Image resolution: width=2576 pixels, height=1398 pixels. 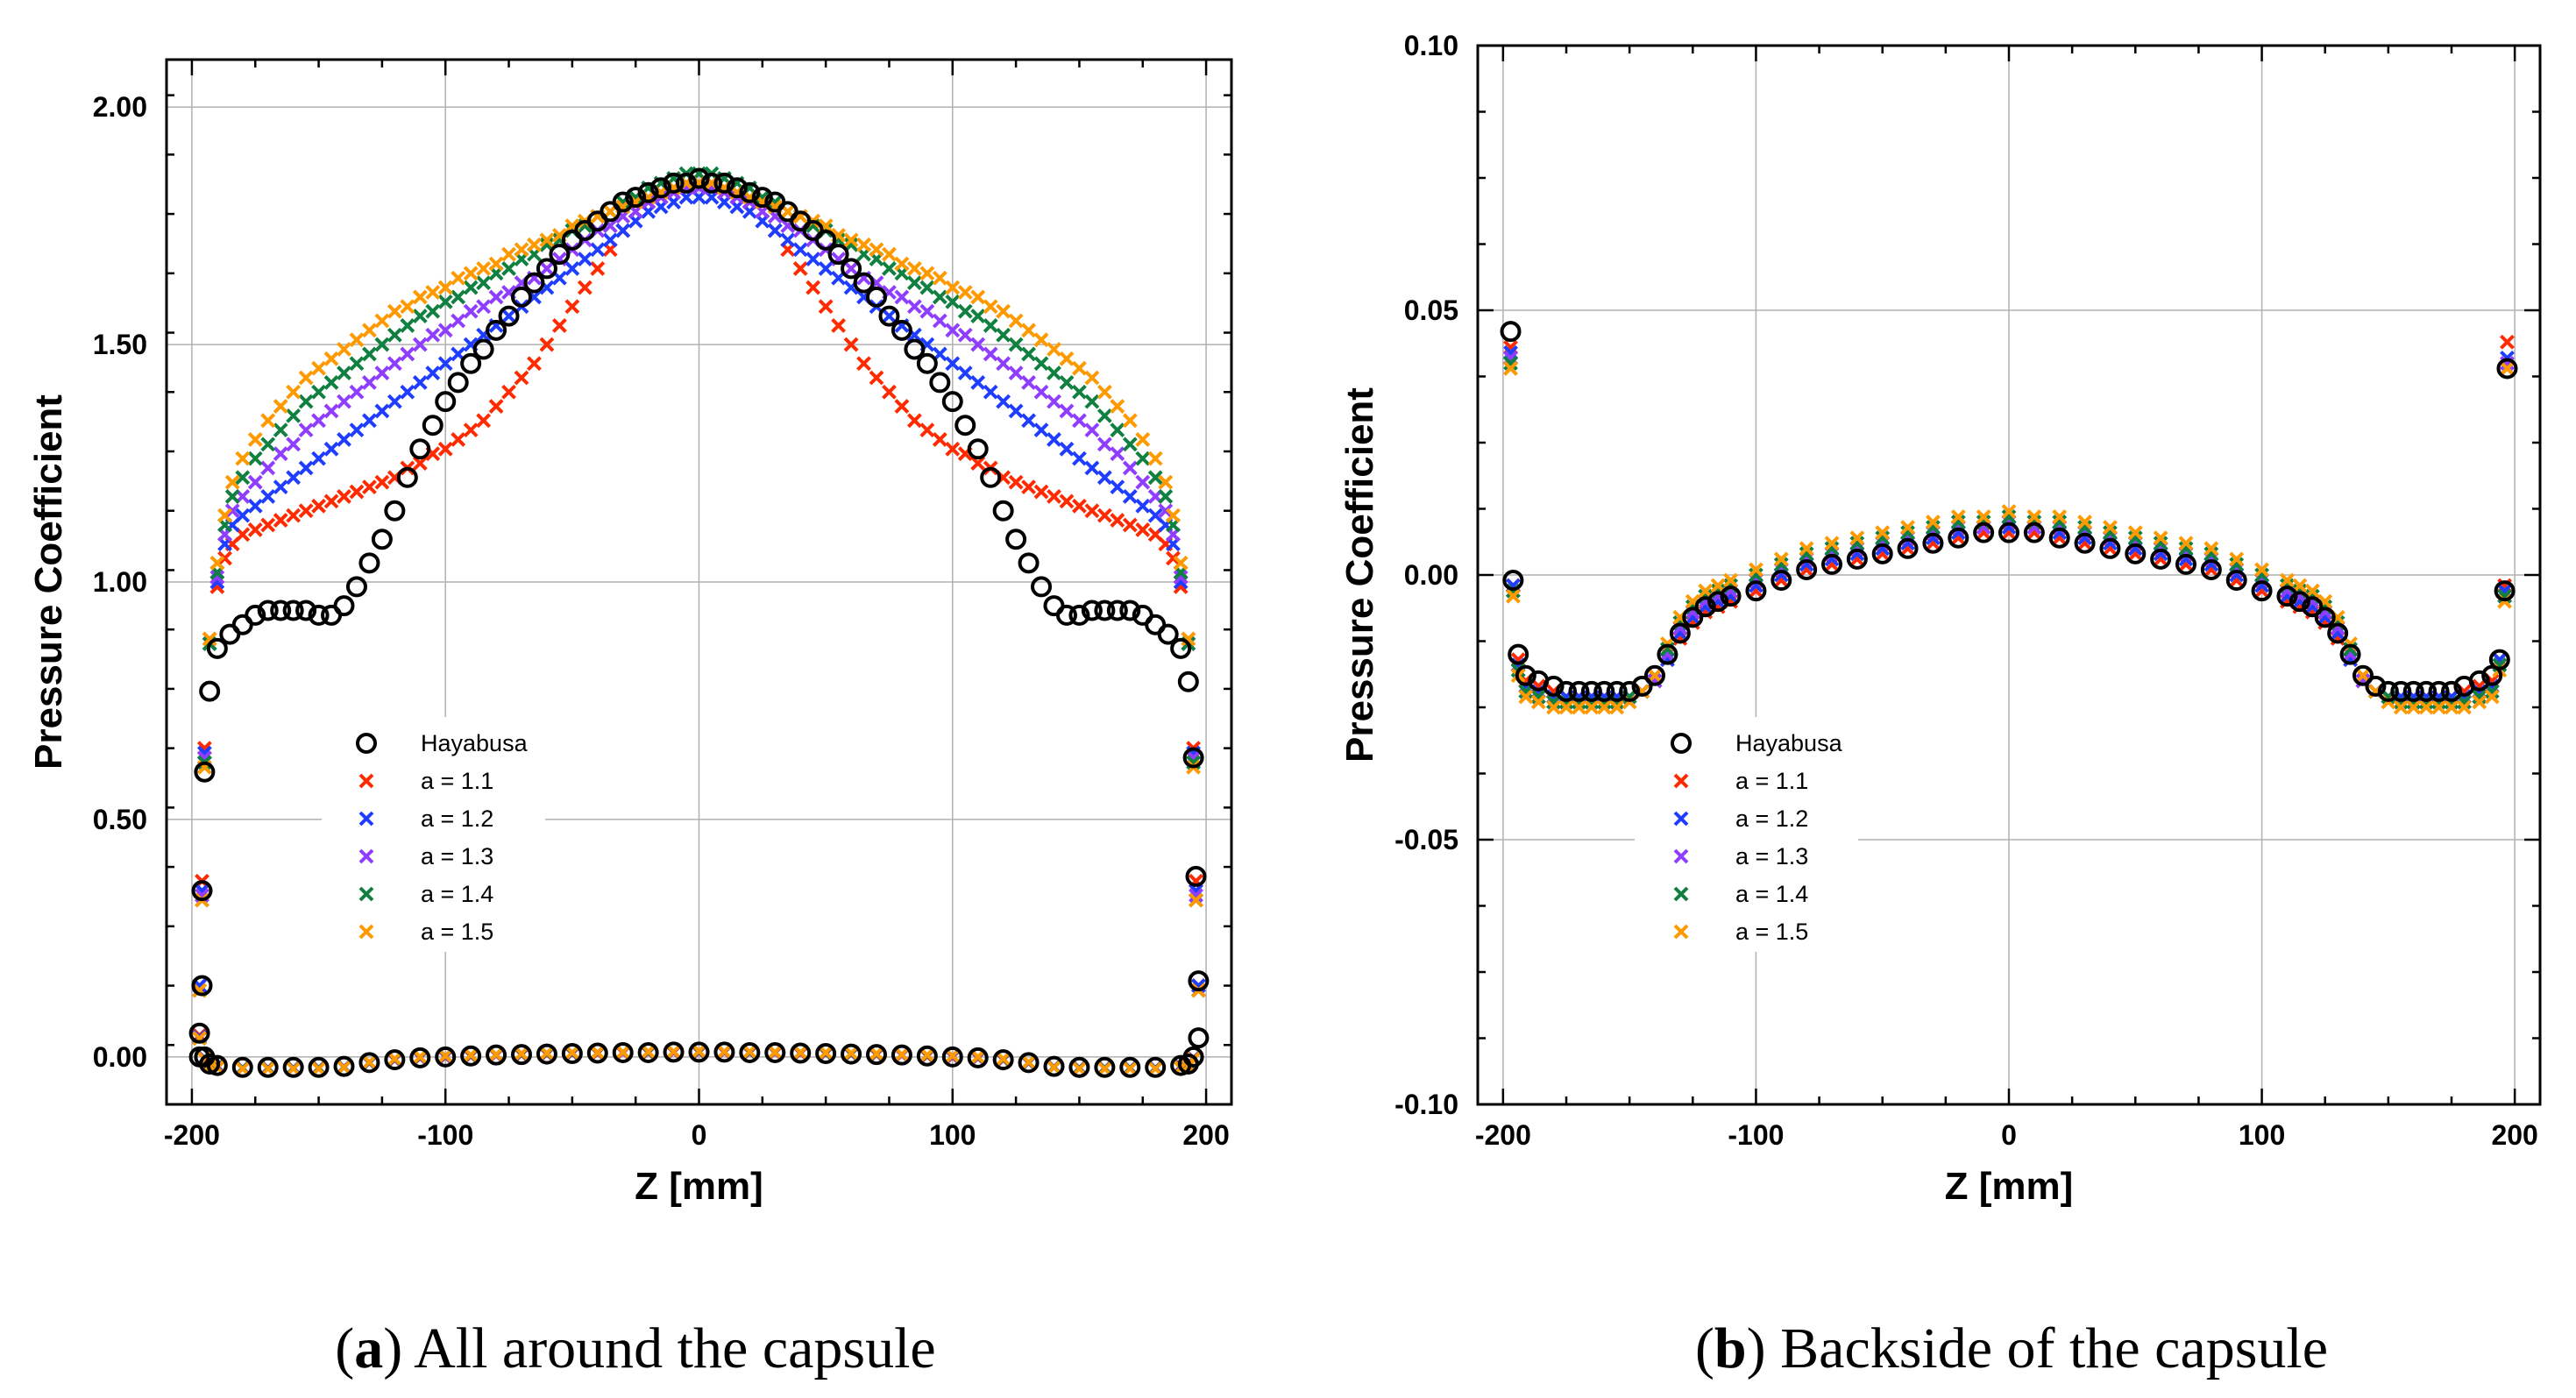 What do you see at coordinates (457, 781) in the screenshot?
I see `legend-label: a = 1.1` at bounding box center [457, 781].